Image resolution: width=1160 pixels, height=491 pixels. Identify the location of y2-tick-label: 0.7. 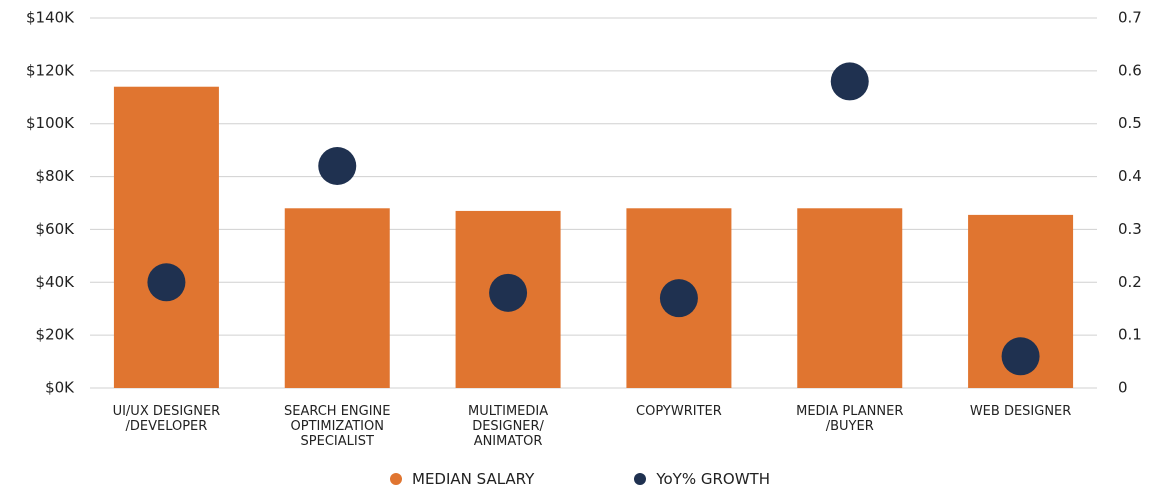
(1130, 18).